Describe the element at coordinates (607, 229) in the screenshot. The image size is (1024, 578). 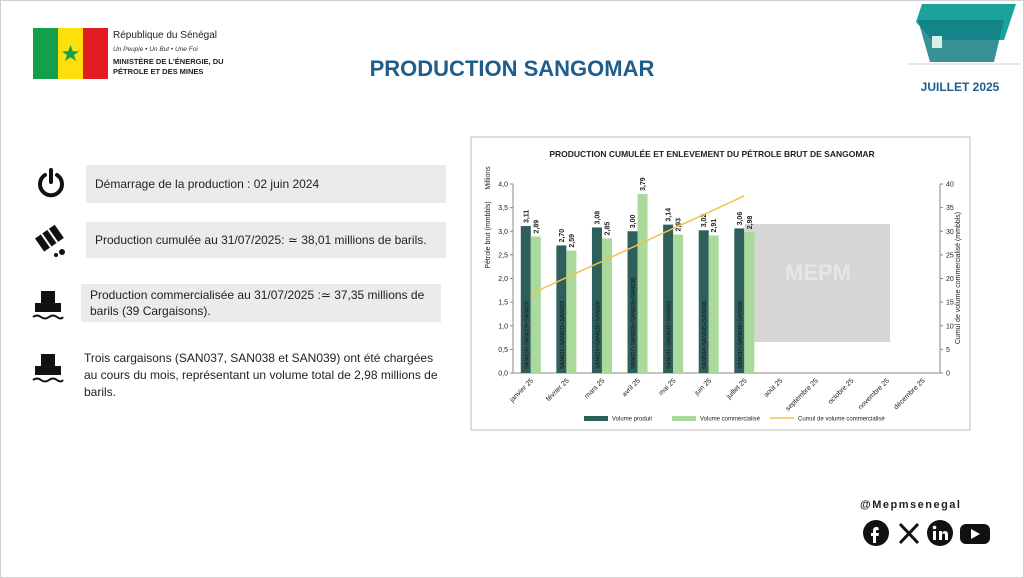
I see `value-label: 2,85` at that location.